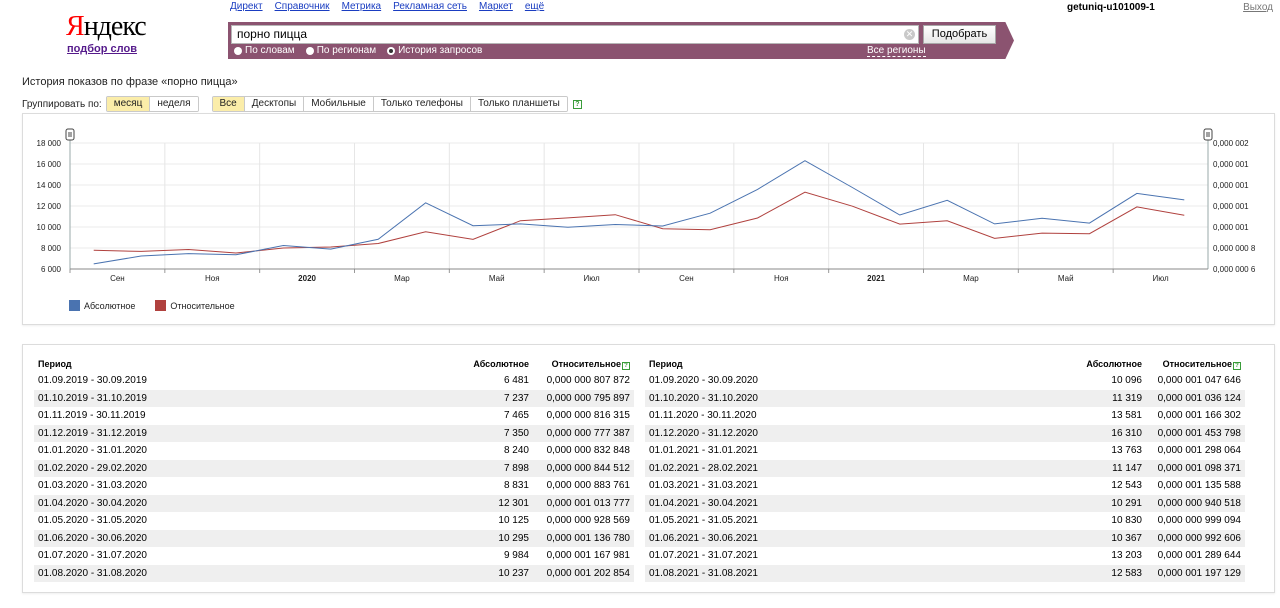  I want to click on absolute-cell: 6 481, so click(516, 380).